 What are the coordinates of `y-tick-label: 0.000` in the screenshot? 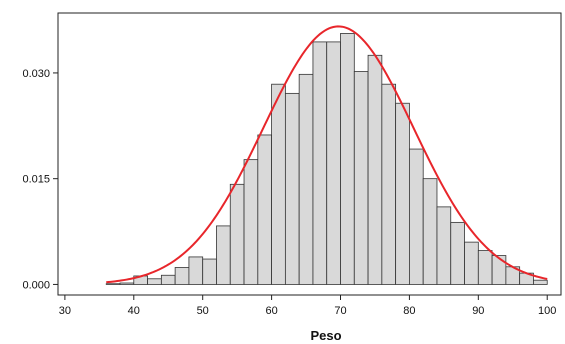 It's located at (36, 285).